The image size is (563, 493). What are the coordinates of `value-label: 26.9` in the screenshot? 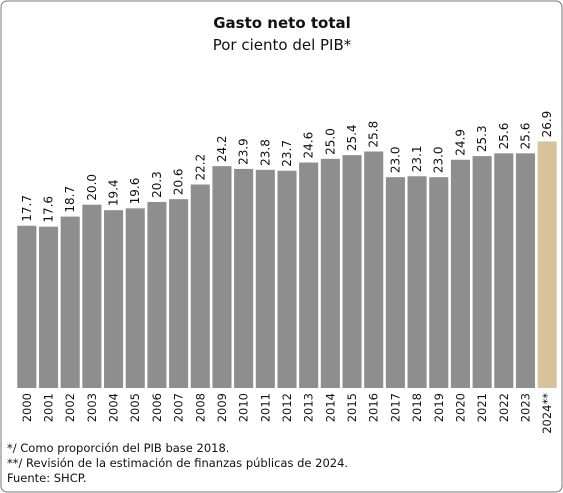 It's located at (547, 124).